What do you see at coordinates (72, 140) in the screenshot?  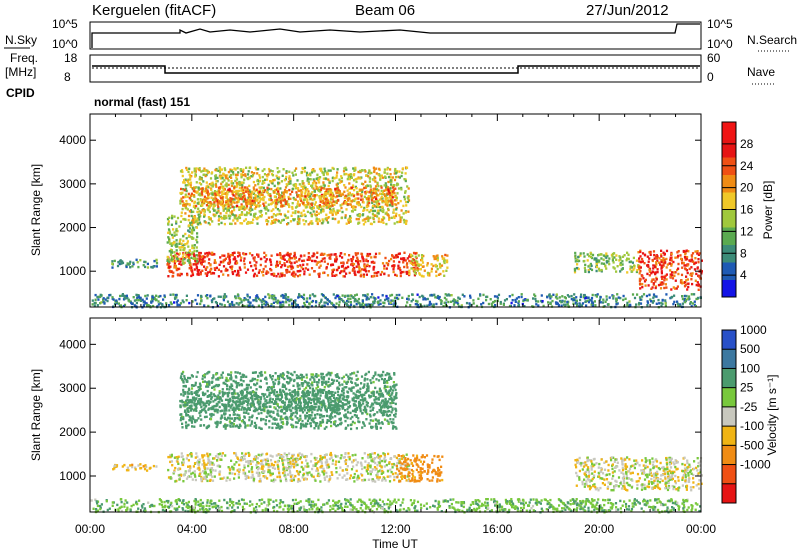 I see `y-tick-label: 4000` at bounding box center [72, 140].